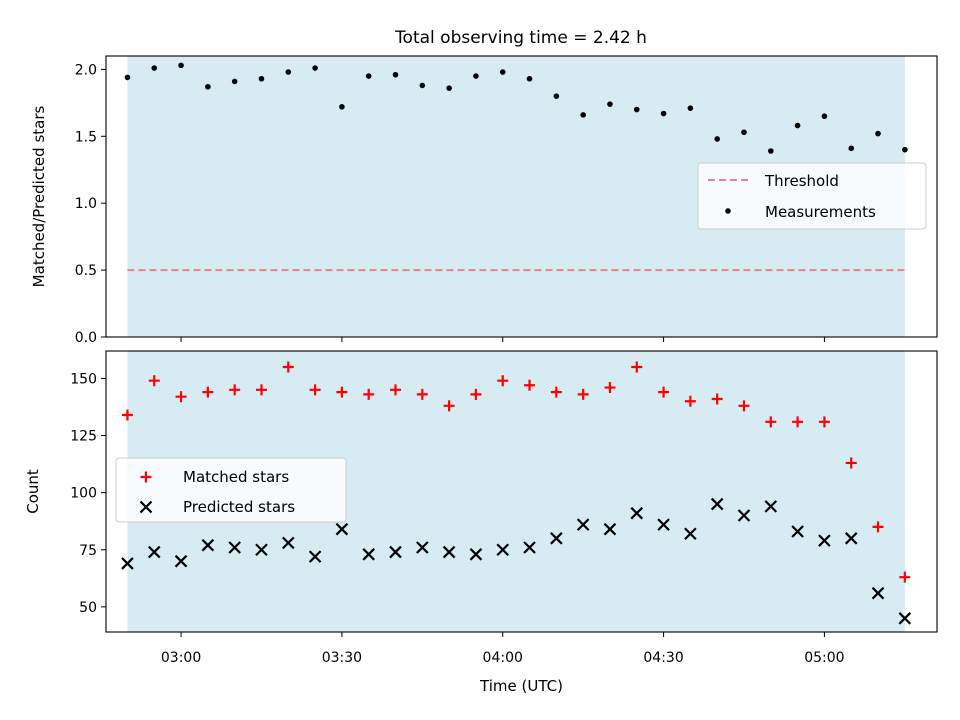  What do you see at coordinates (88, 551) in the screenshot?
I see `y-tick-label: 75` at bounding box center [88, 551].